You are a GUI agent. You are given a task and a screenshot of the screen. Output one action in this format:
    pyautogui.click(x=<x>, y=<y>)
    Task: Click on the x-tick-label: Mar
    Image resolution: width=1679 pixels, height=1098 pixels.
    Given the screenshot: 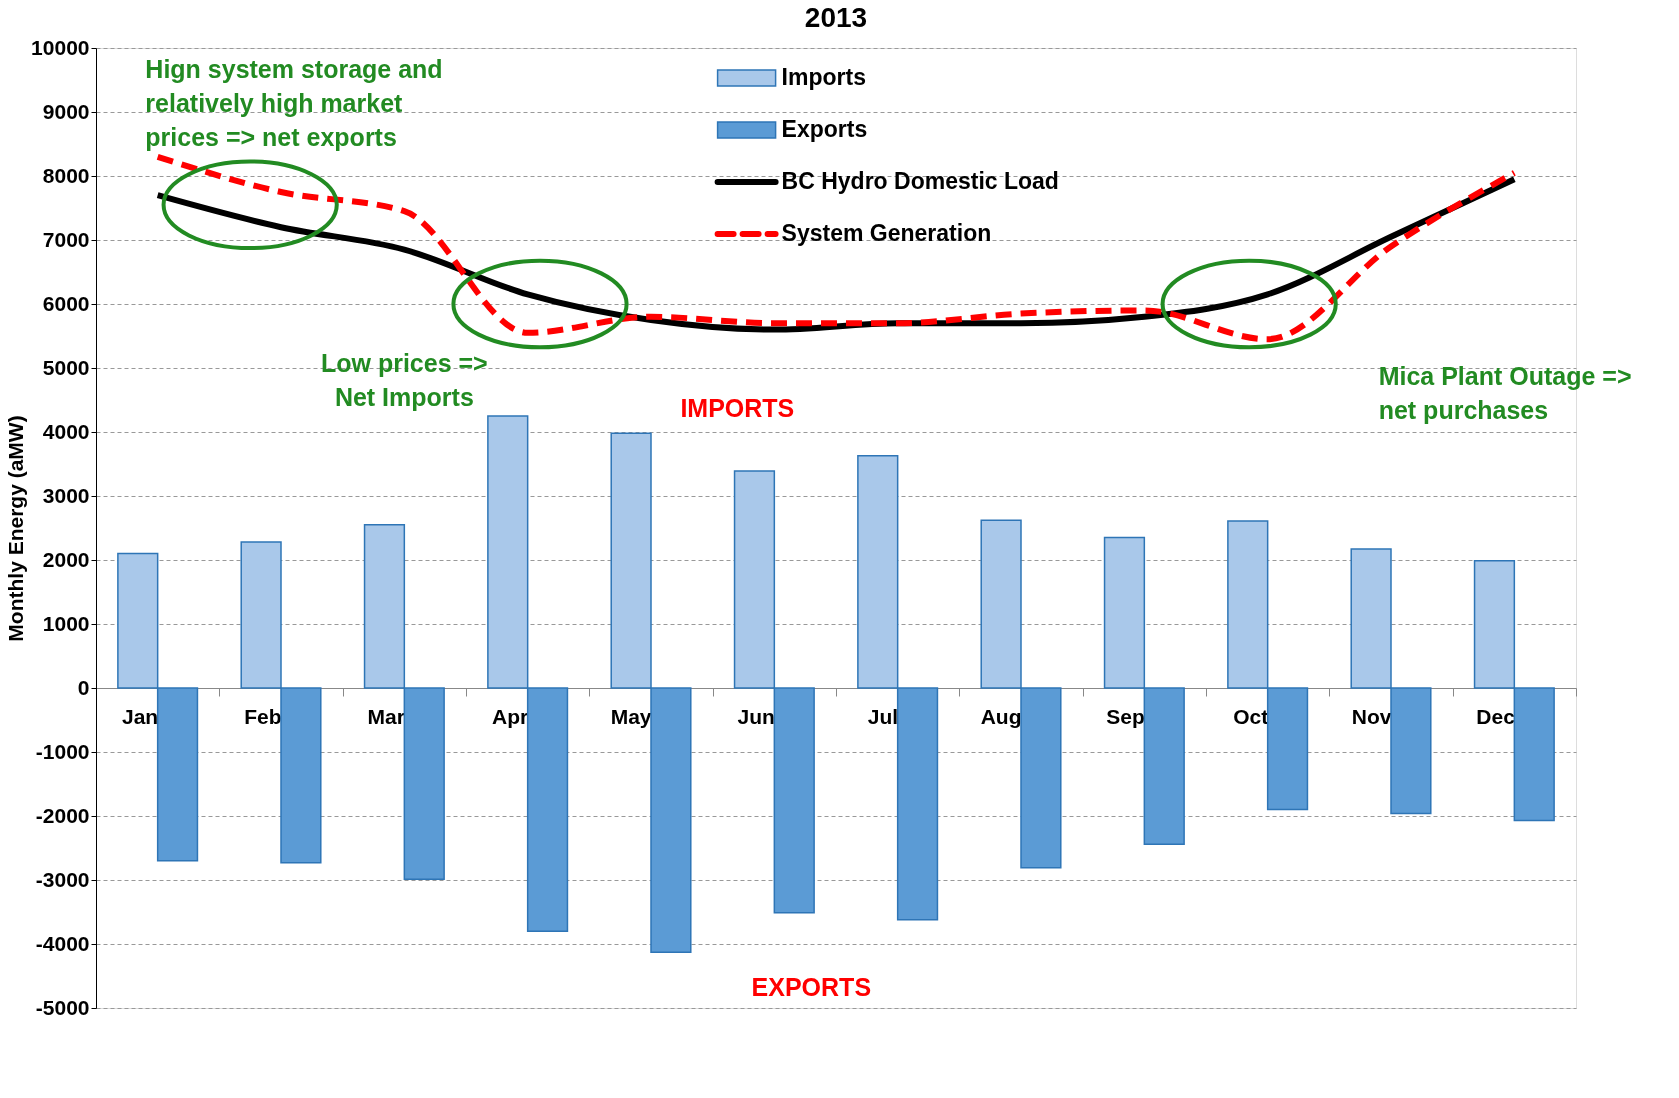 What is the action you would take?
    pyautogui.click(x=386, y=716)
    